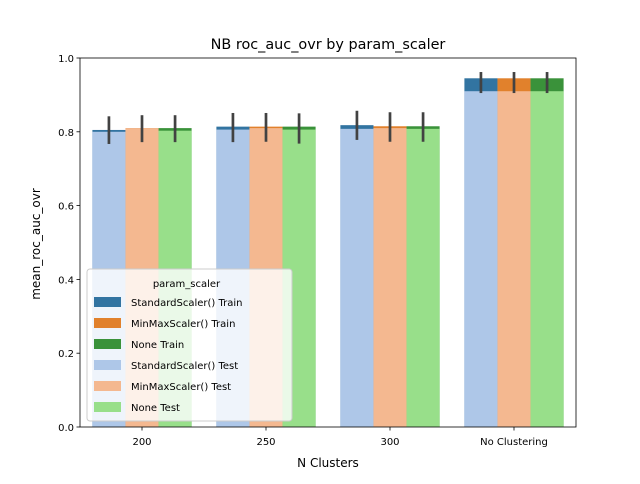 The image size is (640, 484). Describe the element at coordinates (157, 345) in the screenshot. I see `legend-label: None Train` at that location.